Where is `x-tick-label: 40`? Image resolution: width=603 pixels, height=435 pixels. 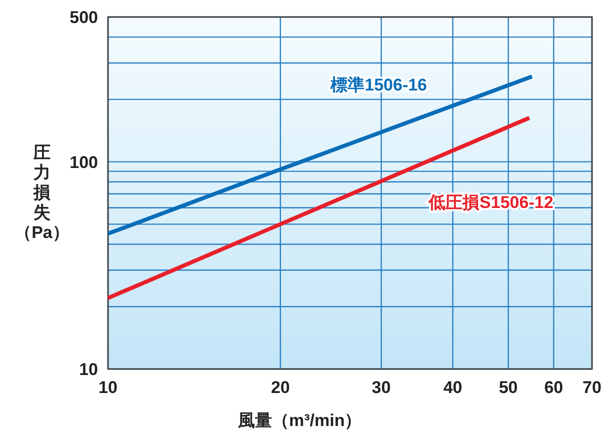
x-tick-label: 40 is located at coordinates (452, 387).